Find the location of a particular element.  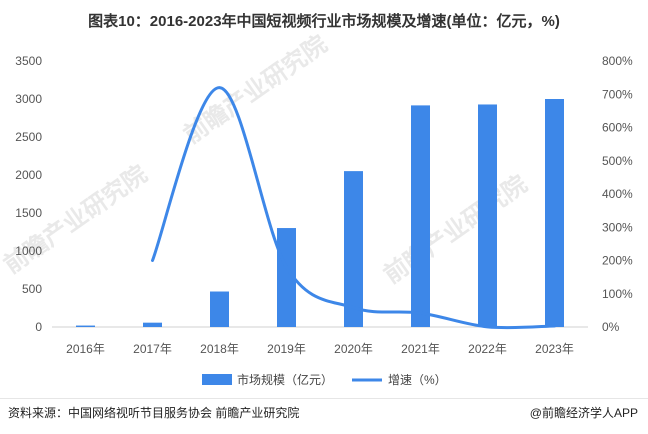

y-right-tick-label: 600% is located at coordinates (617, 128).